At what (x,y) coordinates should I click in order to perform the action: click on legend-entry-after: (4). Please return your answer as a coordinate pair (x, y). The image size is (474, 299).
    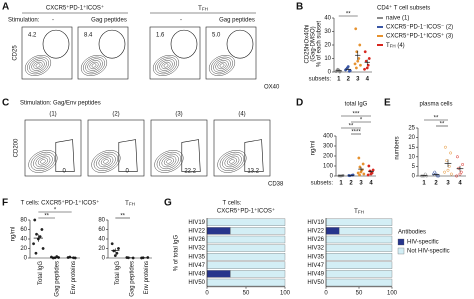
    Looking at the image, I should click on (400, 46).